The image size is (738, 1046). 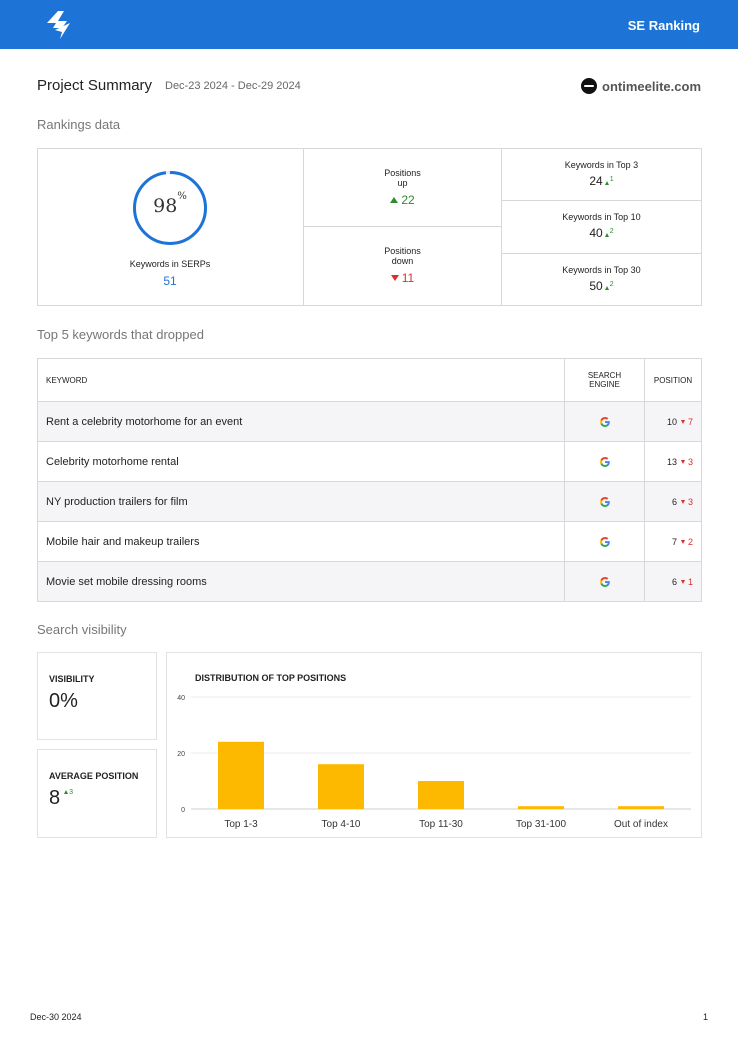 What do you see at coordinates (72, 679) in the screenshot?
I see `visibility-label: VISIBILITY` at bounding box center [72, 679].